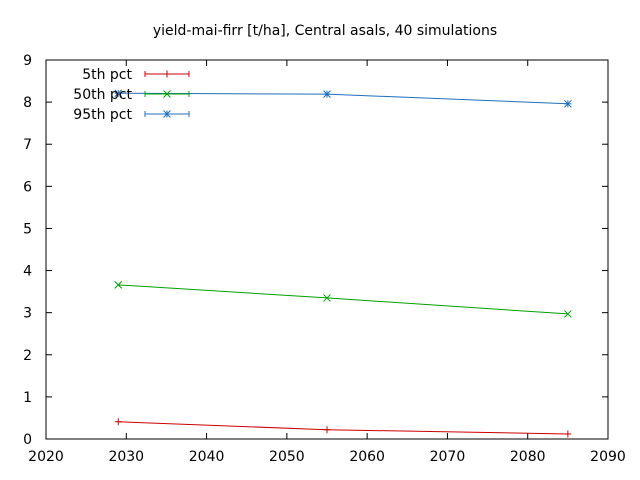 Image resolution: width=640 pixels, height=480 pixels. What do you see at coordinates (27, 398) in the screenshot?
I see `y-tick-label: 1` at bounding box center [27, 398].